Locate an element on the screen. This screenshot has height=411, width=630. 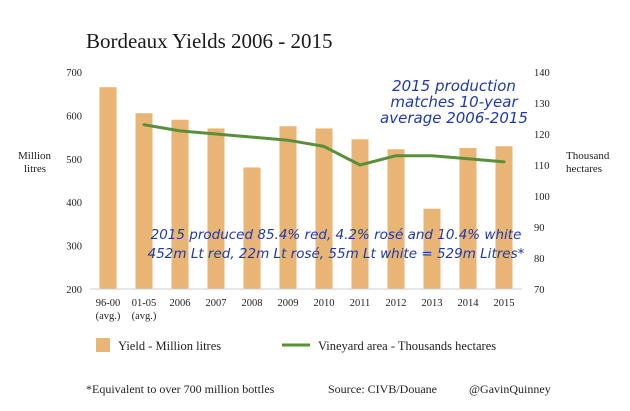
source: Source: CIVB/Douane is located at coordinates (382, 389).